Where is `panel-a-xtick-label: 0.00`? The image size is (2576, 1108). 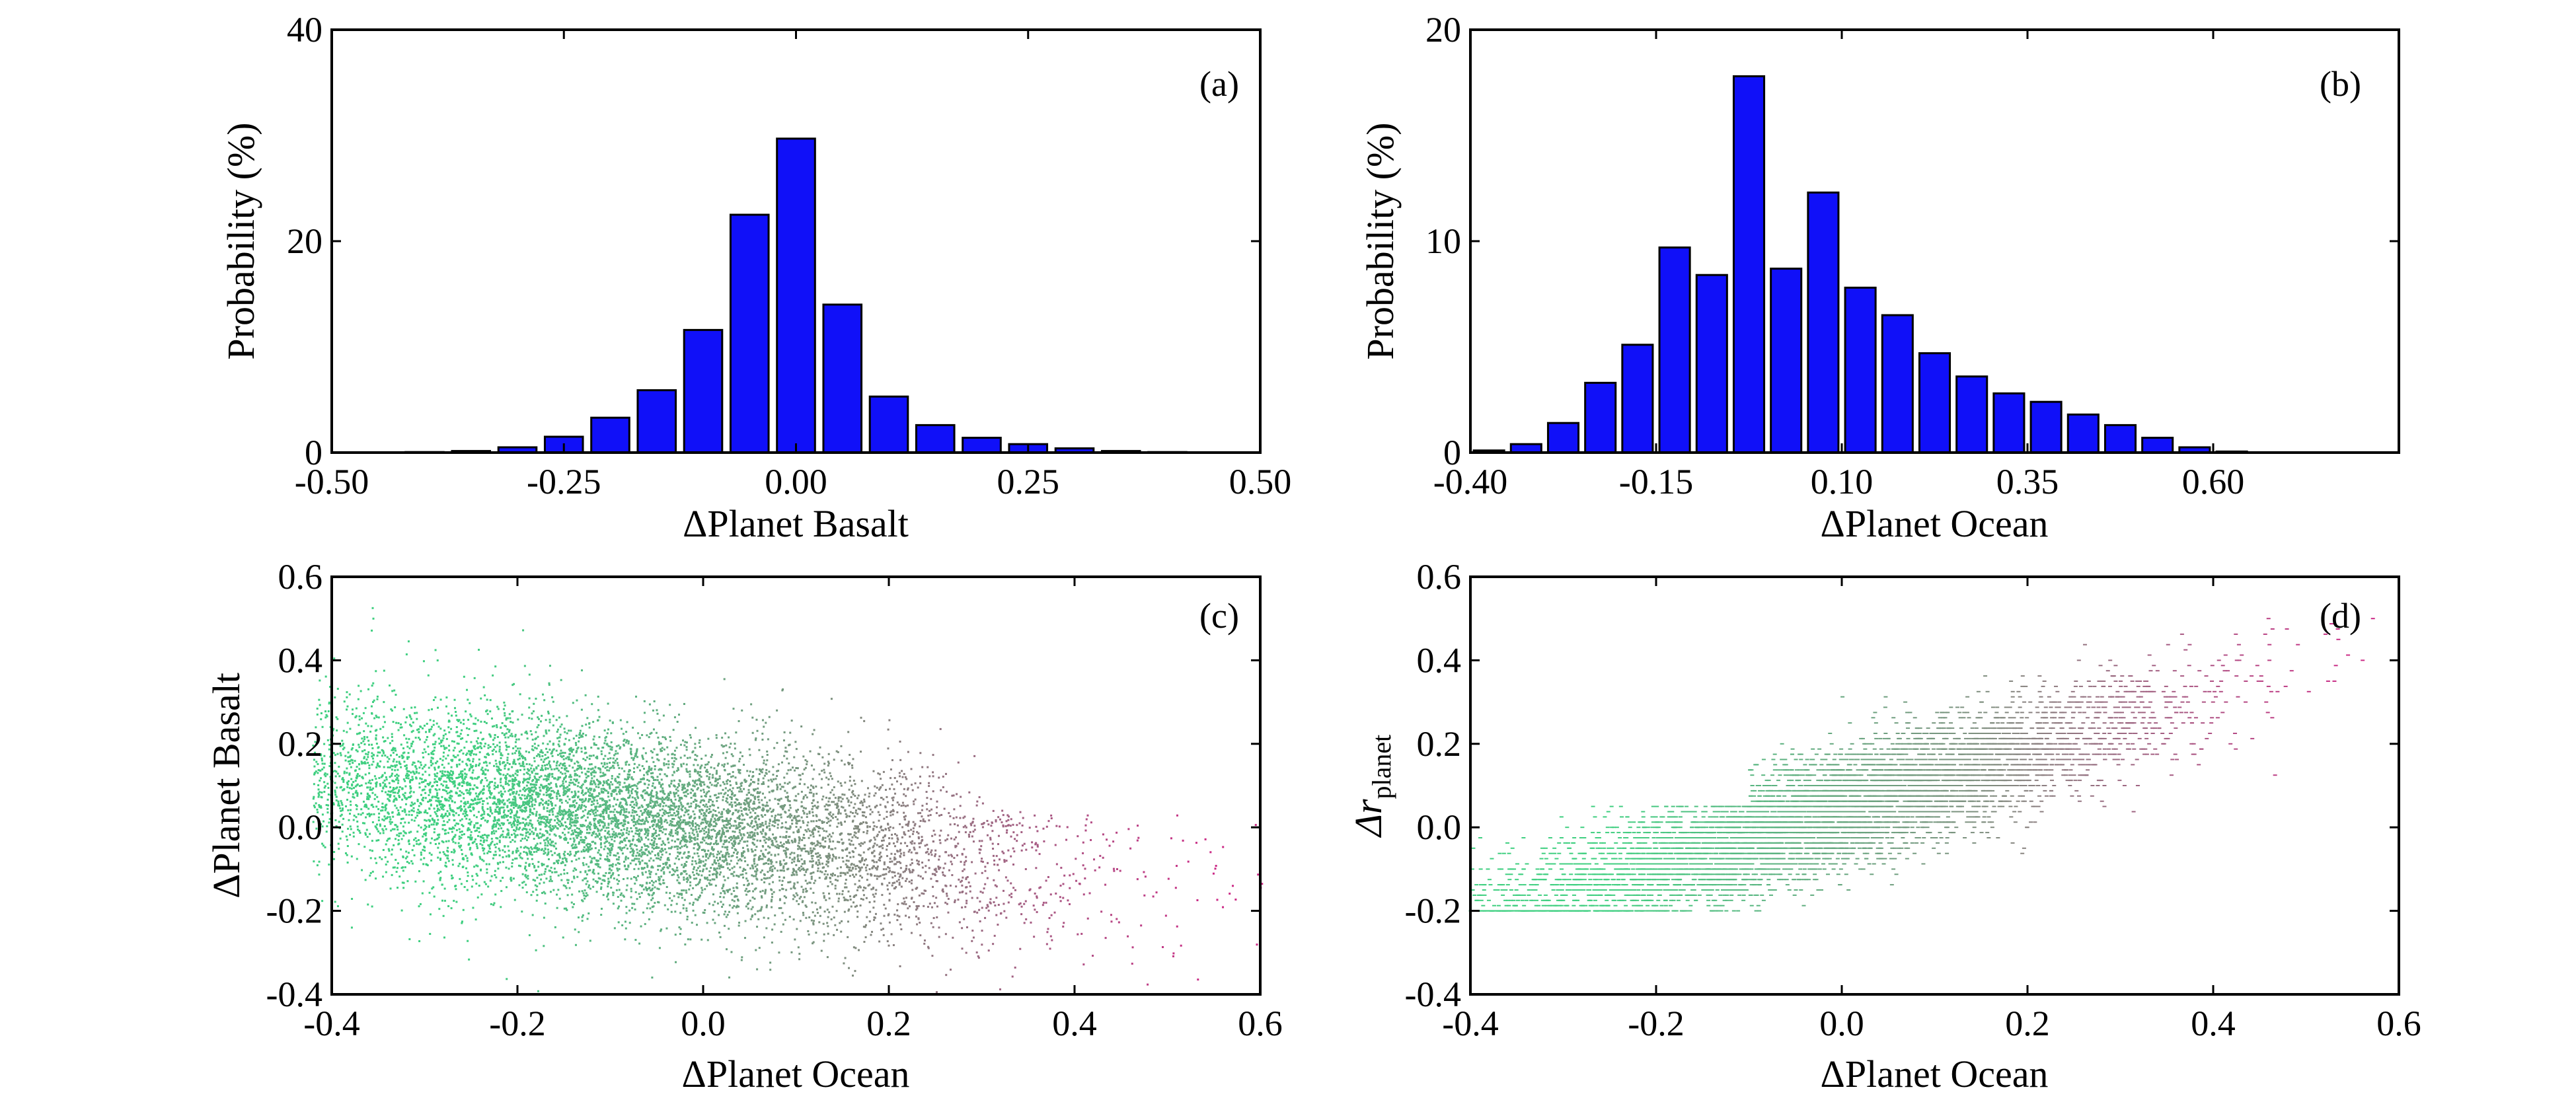 panel-a-xtick-label: 0.00 is located at coordinates (796, 481).